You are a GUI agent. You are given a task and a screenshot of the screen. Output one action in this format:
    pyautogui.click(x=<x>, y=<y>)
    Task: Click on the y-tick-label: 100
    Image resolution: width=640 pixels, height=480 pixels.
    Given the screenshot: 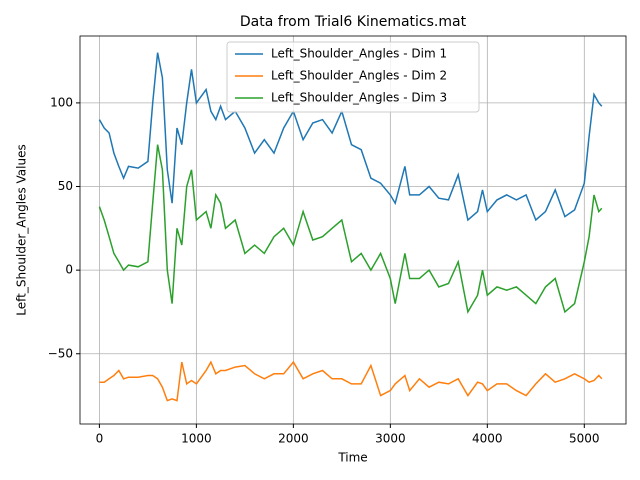 What is the action you would take?
    pyautogui.click(x=61, y=102)
    